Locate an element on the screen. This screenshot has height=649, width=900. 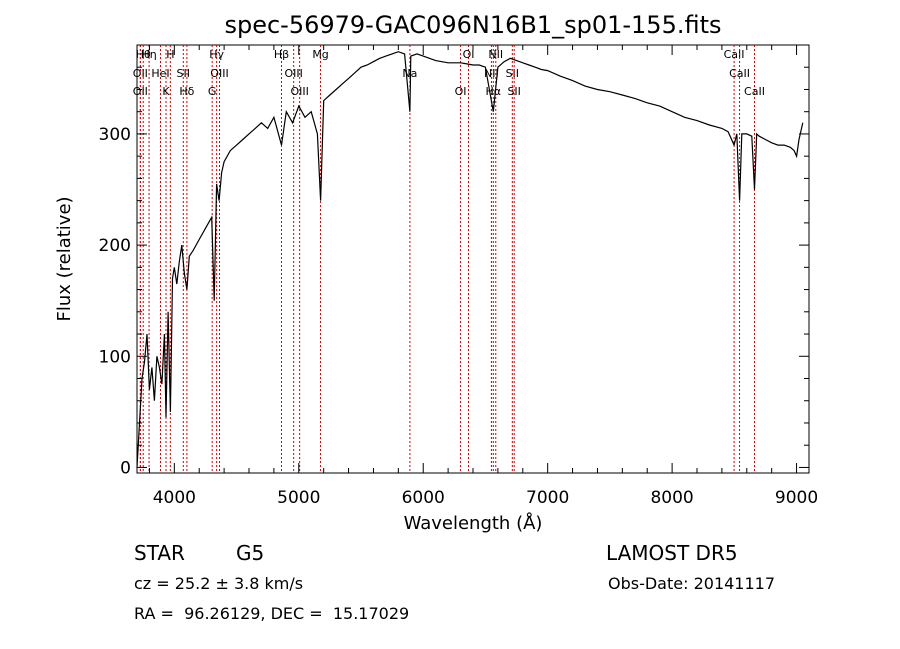
chart-title: spec-56979-GAC096N16B1_sp01-155.fits is located at coordinates (472, 25).